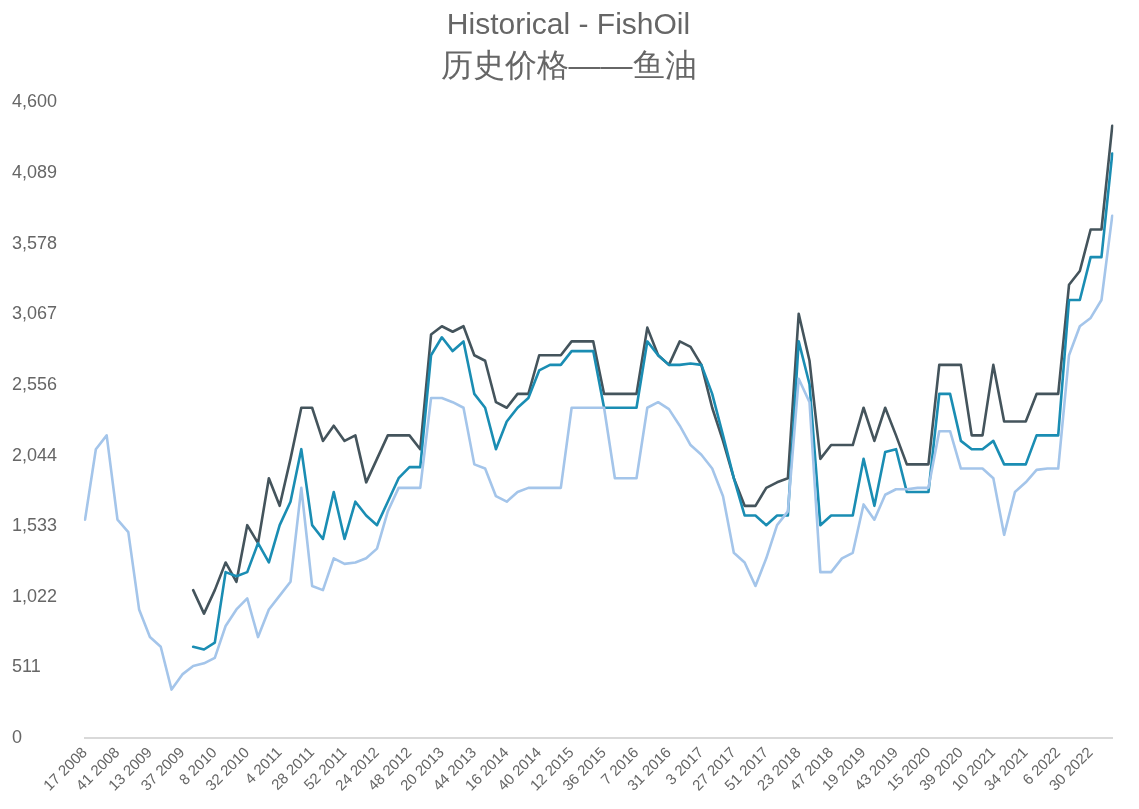 The height and width of the screenshot is (809, 1139). What do you see at coordinates (35, 313) in the screenshot?
I see `y-tick-label: 3,067` at bounding box center [35, 313].